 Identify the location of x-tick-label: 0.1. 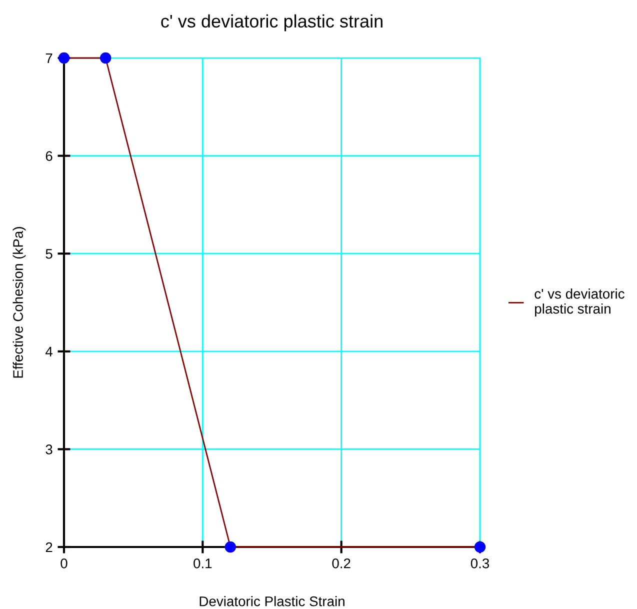
(203, 563).